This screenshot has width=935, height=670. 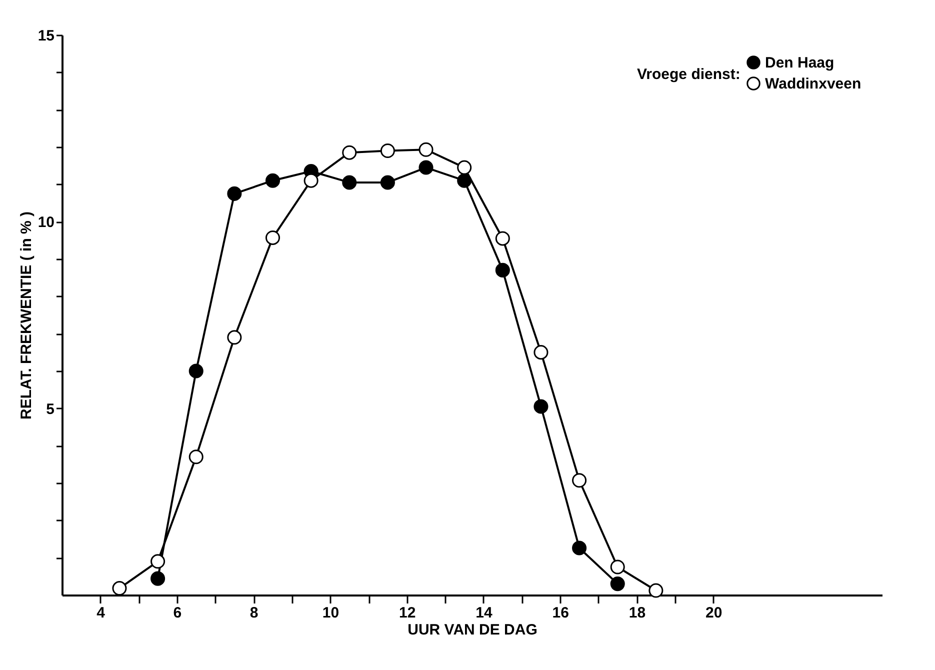 I want to click on legend-label: Den Haag, so click(x=799, y=63).